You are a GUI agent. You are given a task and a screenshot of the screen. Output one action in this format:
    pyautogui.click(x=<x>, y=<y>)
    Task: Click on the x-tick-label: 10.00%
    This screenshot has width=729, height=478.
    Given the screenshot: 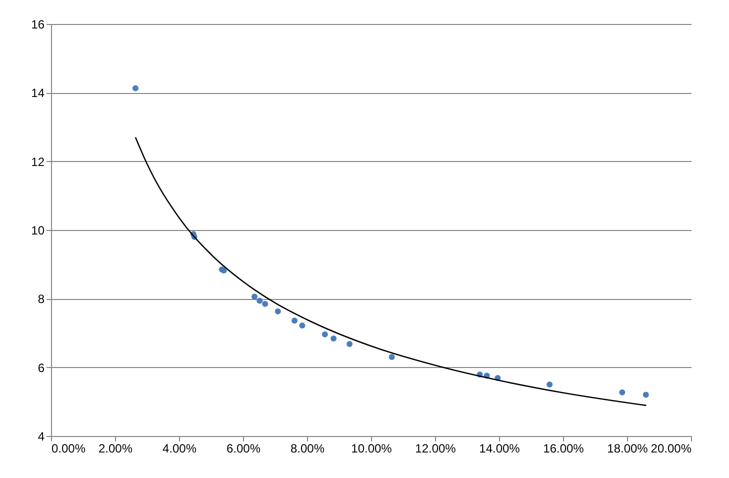 What is the action you would take?
    pyautogui.click(x=371, y=449)
    